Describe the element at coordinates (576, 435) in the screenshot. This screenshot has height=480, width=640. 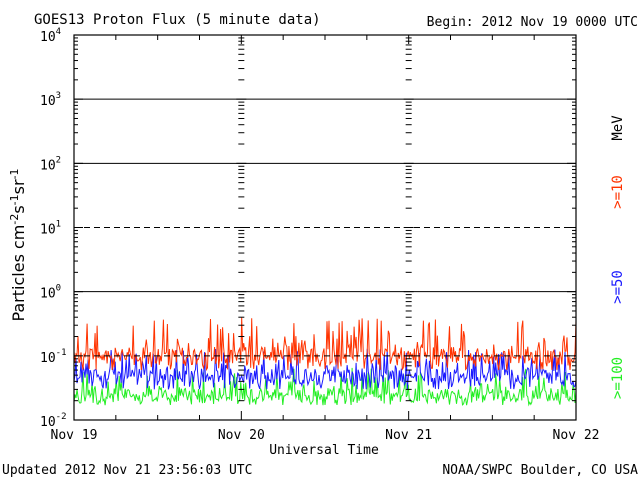
I see `x-tick-label: Nov 22` at that location.